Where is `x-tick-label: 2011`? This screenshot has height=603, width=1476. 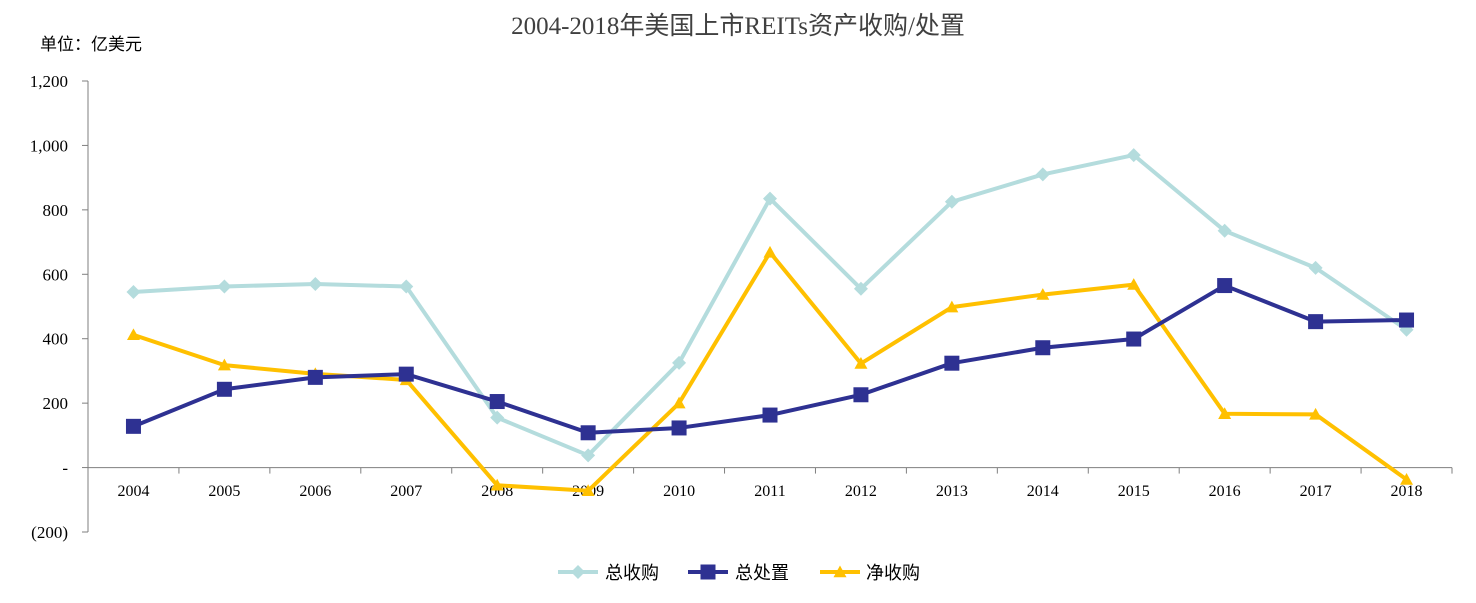 x-tick-label: 2011 is located at coordinates (769, 491).